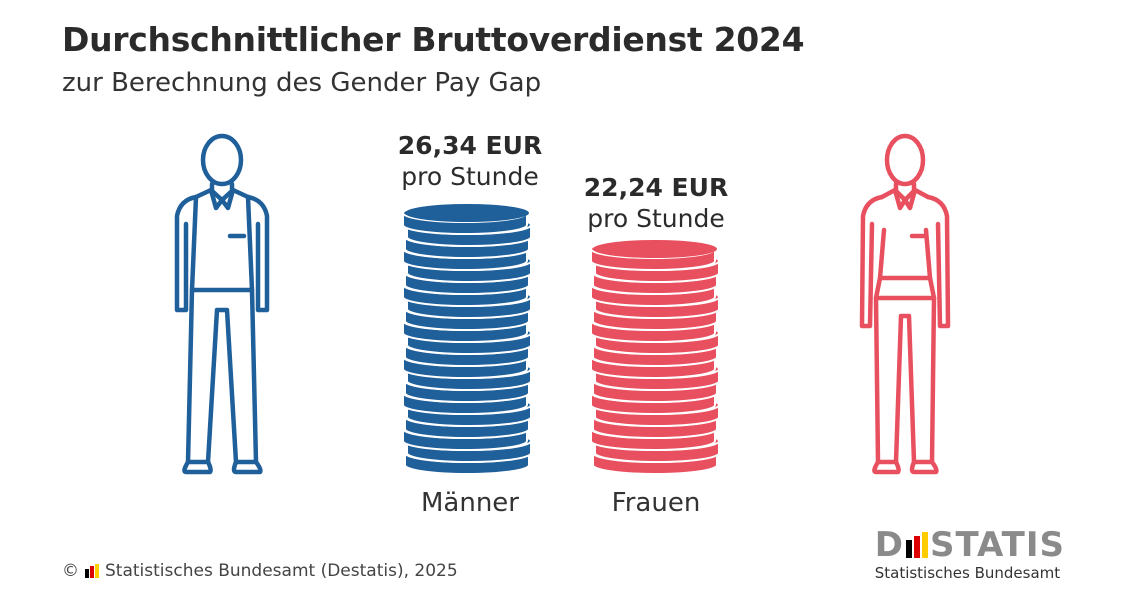 The height and width of the screenshot is (600, 1125). What do you see at coordinates (470, 145) in the screenshot?
I see `value-amount-men: 26,34 EUR` at bounding box center [470, 145].